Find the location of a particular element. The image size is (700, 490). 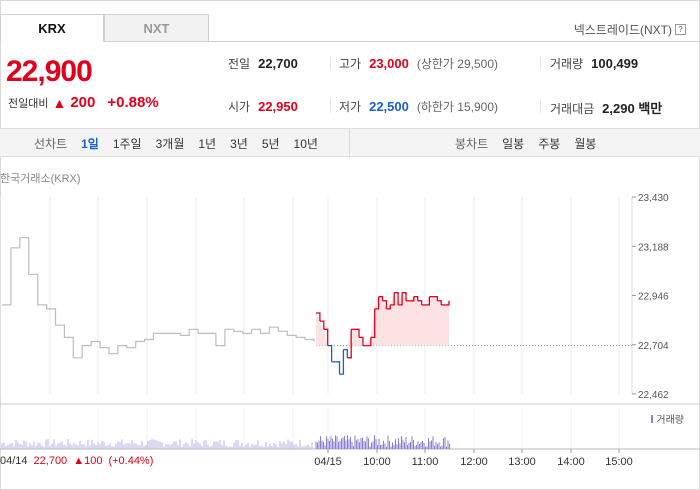

line-chart-periods: 선차트 1일 1주일 3개월 1년 3년 5년 10년 is located at coordinates (183, 143).